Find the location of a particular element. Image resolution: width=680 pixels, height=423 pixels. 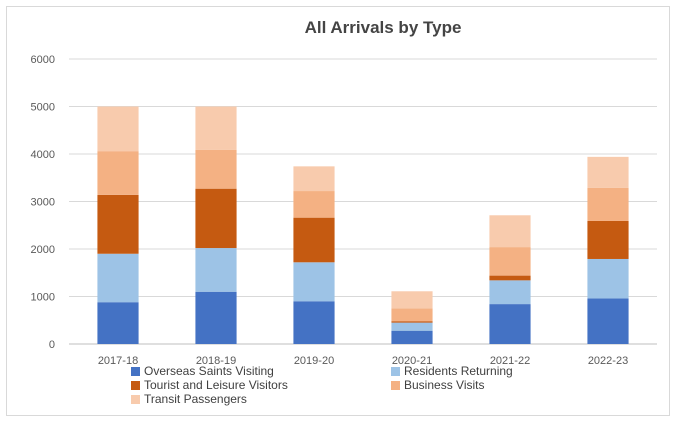

x-tick-label: 2020-21 is located at coordinates (412, 361).